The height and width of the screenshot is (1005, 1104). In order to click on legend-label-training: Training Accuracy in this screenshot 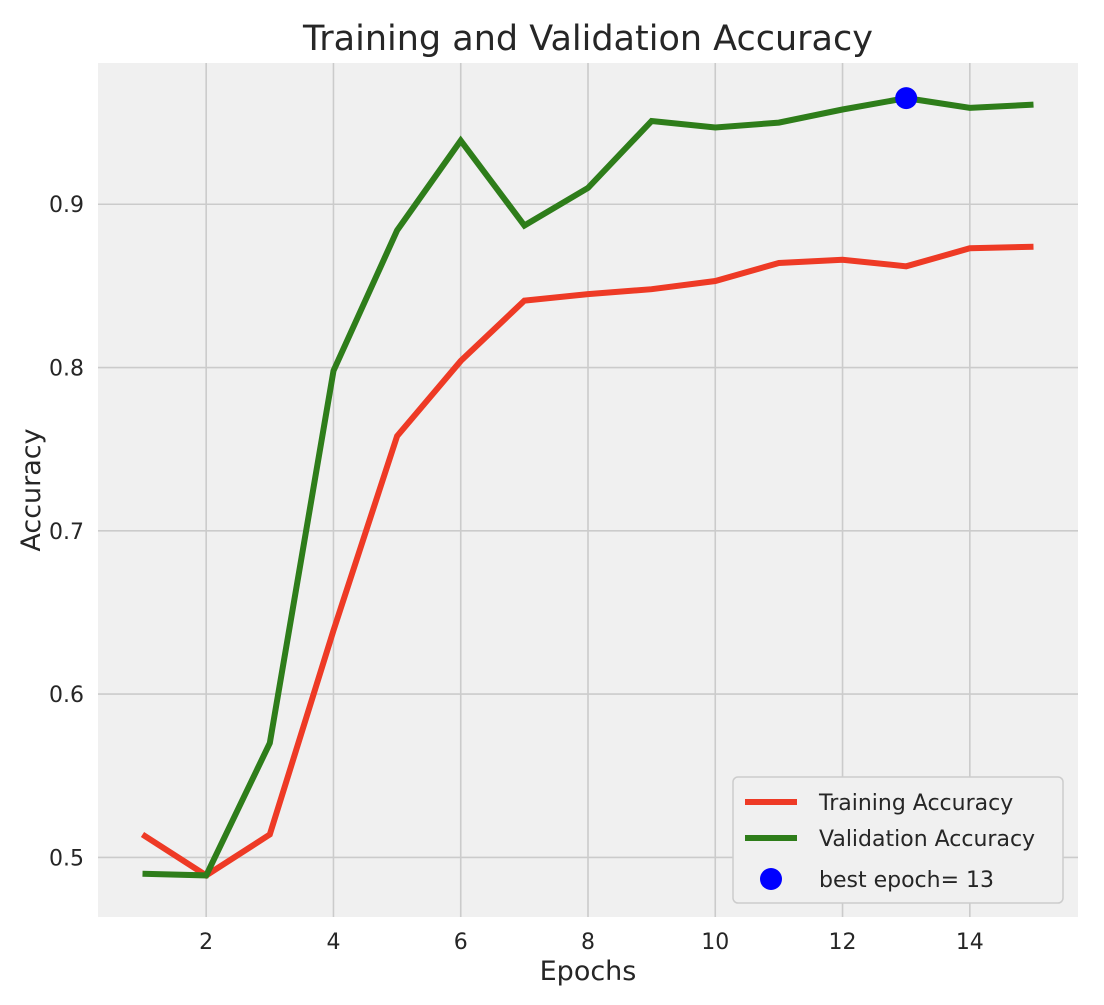, I will do `click(915, 803)`.